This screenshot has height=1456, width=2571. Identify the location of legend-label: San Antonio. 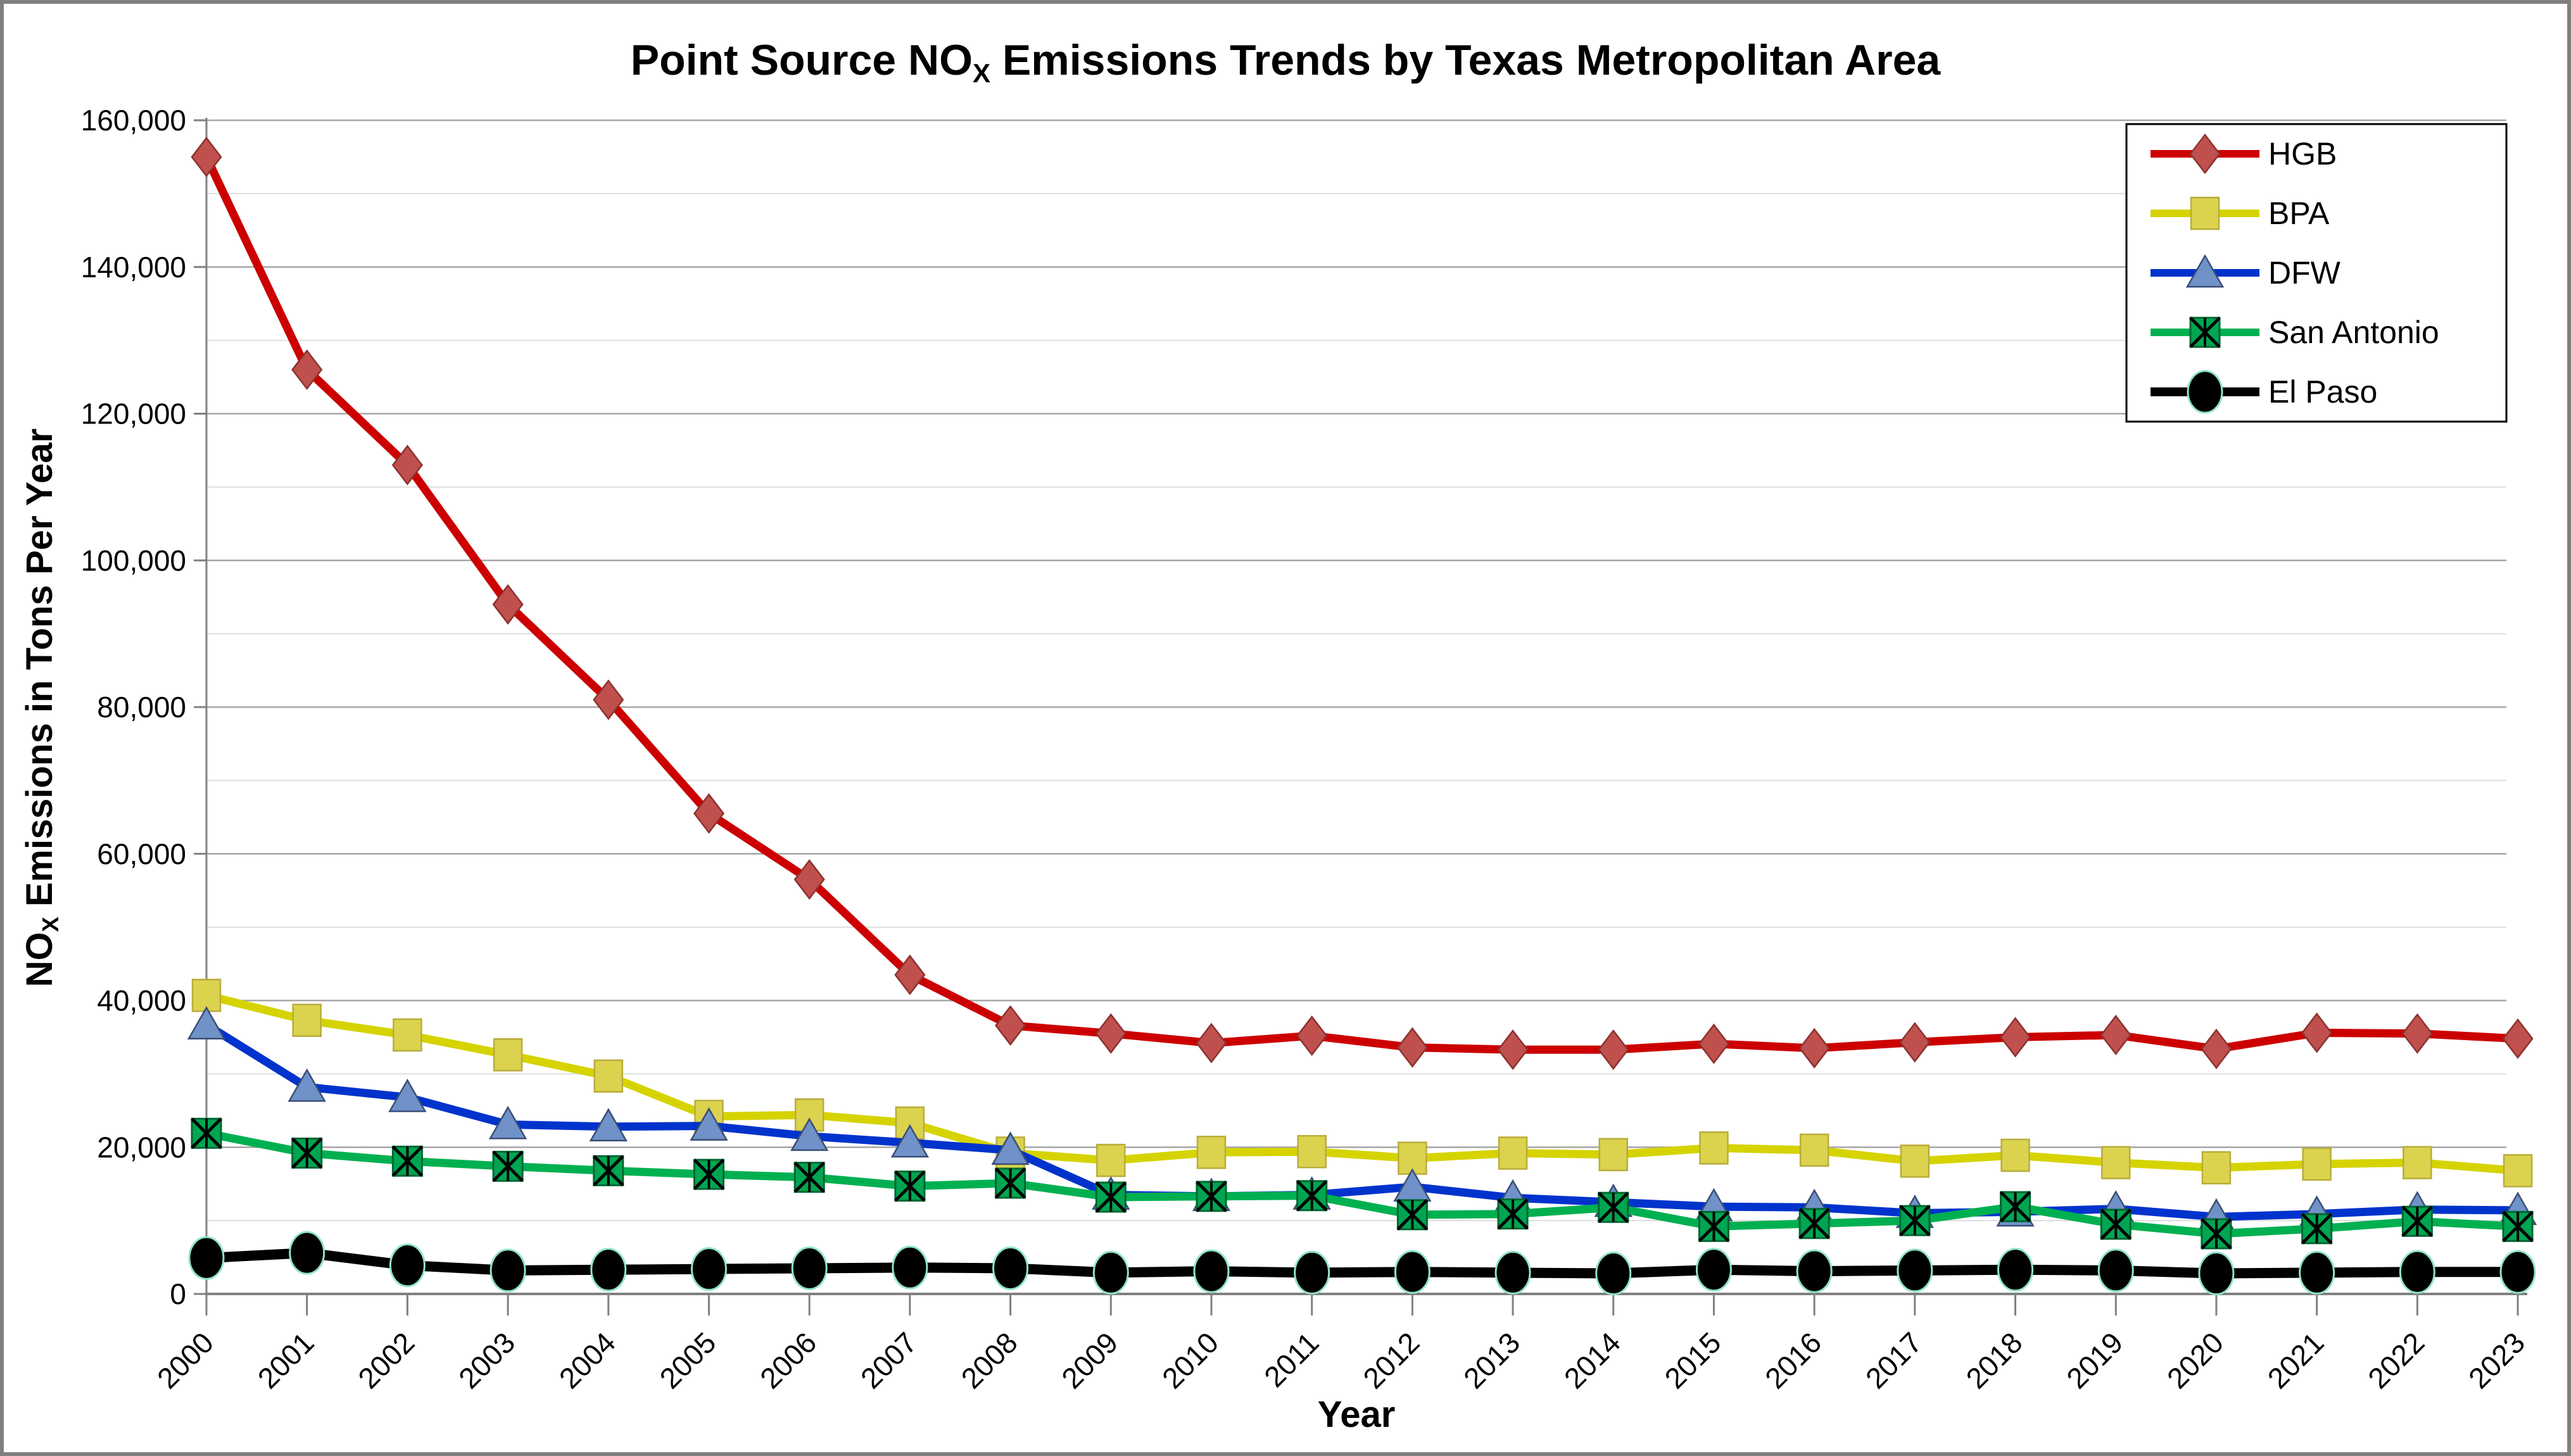
(2353, 333).